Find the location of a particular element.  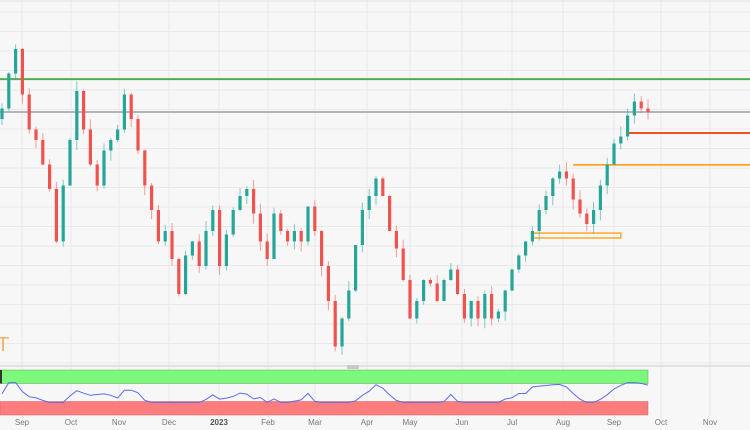

x-tick-label: Apr is located at coordinates (367, 422).